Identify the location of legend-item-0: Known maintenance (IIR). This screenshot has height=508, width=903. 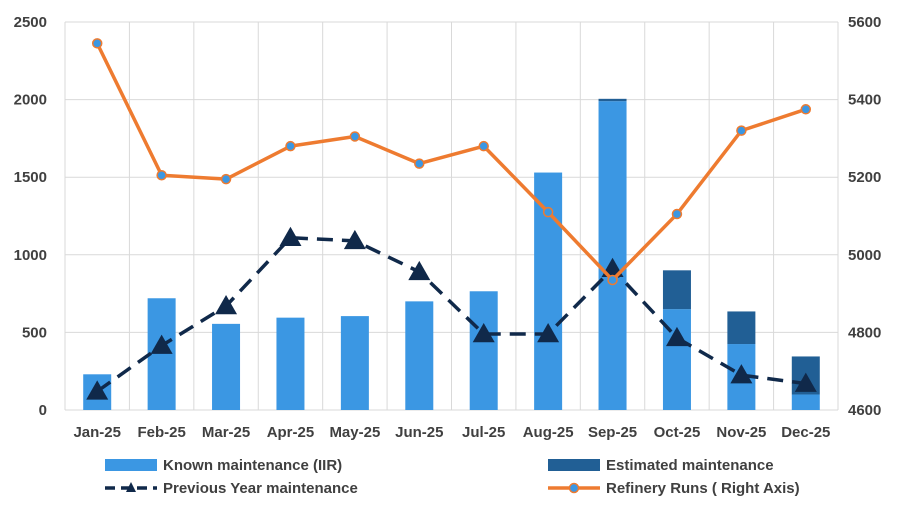
(223, 465).